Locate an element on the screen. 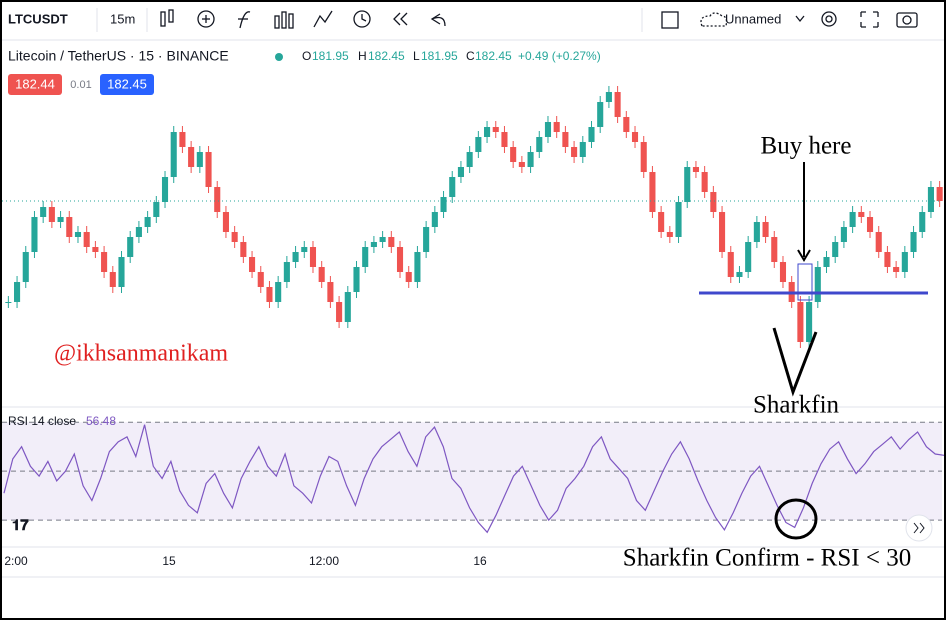 Image resolution: width=946 pixels, height=620 pixels. layout-name: Unnamed is located at coordinates (753, 18).